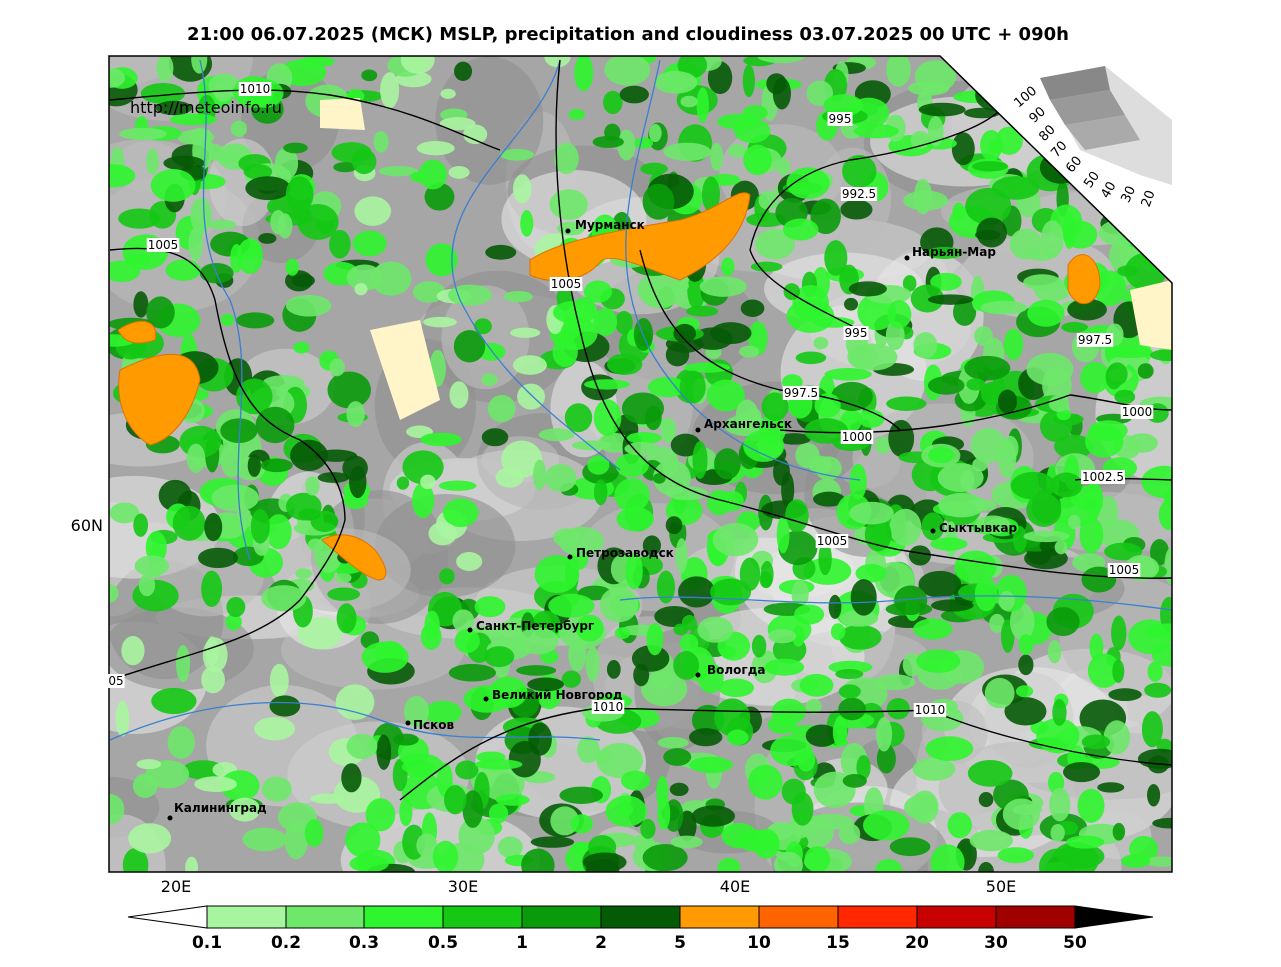  Describe the element at coordinates (1092, 180) in the screenshot. I see `inset-label: 50` at that location.